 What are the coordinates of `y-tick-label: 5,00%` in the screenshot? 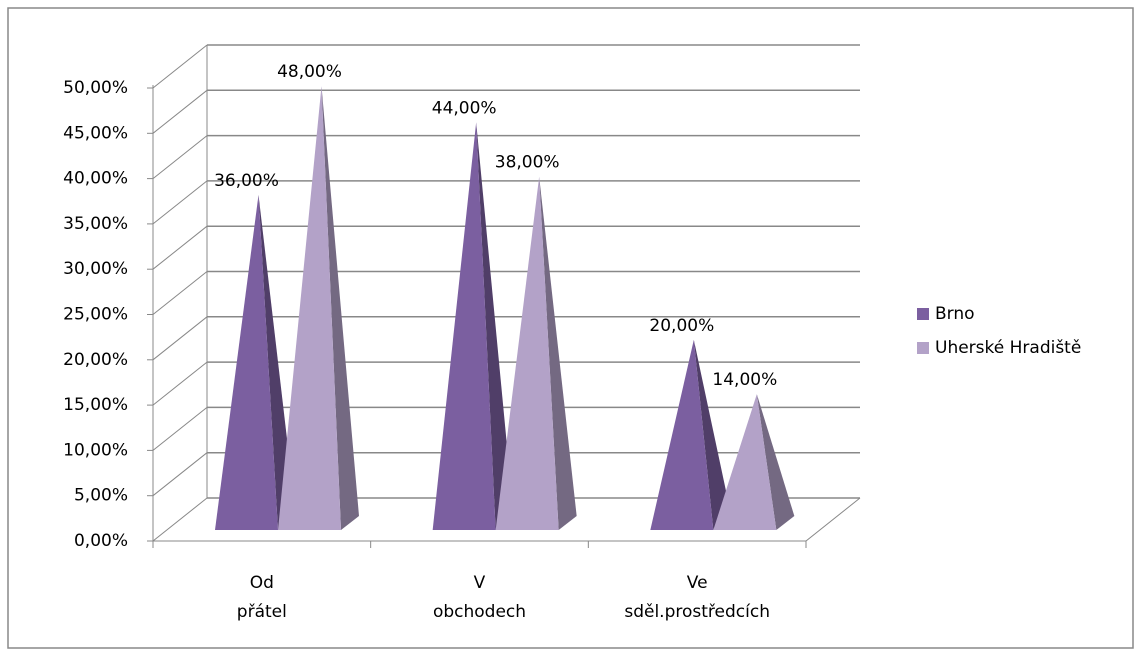 It's located at (101, 496).